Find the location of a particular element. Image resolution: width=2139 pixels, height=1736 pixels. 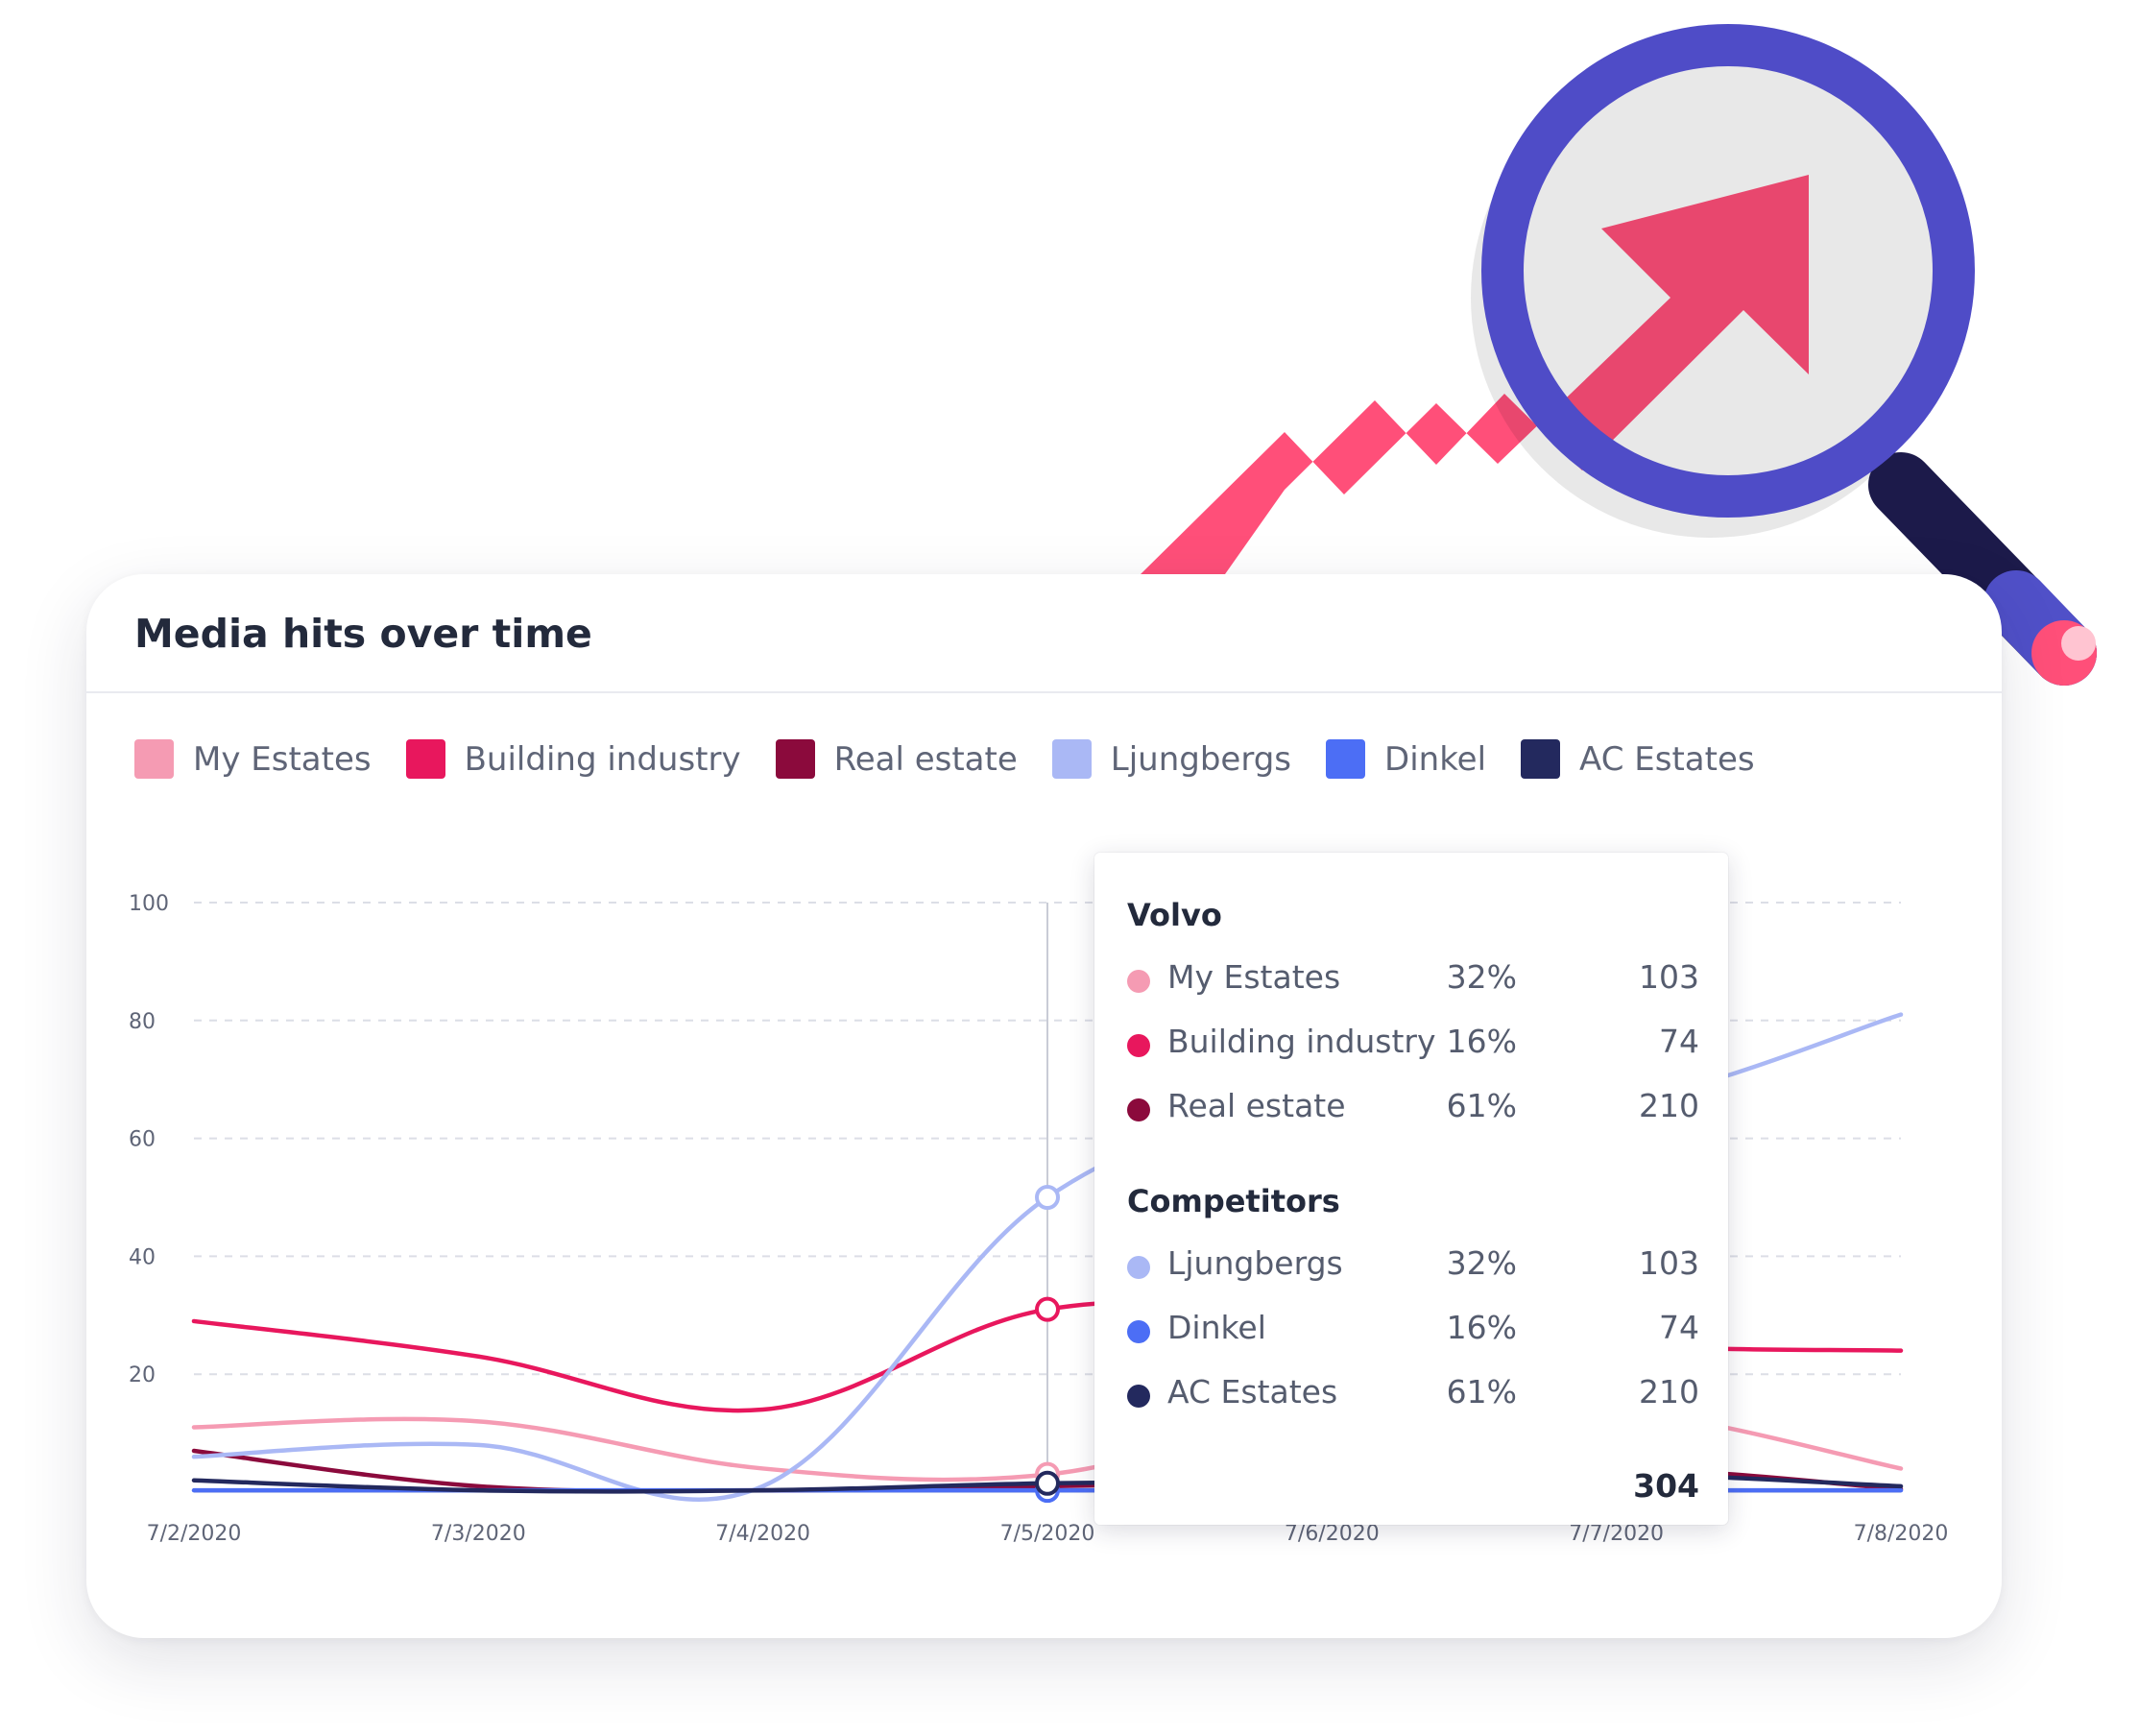

y-axis-ticks: 20 40 60 80 100 is located at coordinates (149, 1139).